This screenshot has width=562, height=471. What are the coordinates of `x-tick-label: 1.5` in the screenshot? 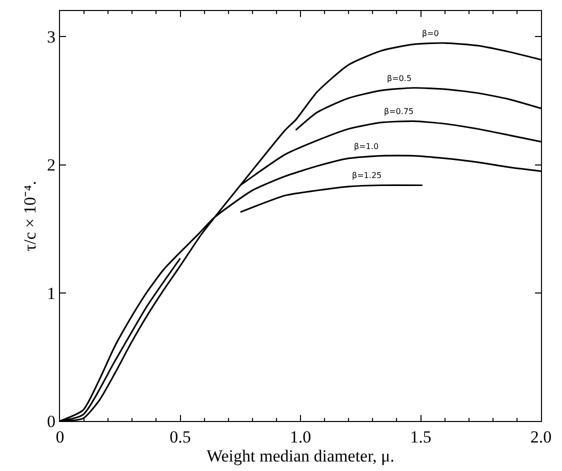 It's located at (421, 437).